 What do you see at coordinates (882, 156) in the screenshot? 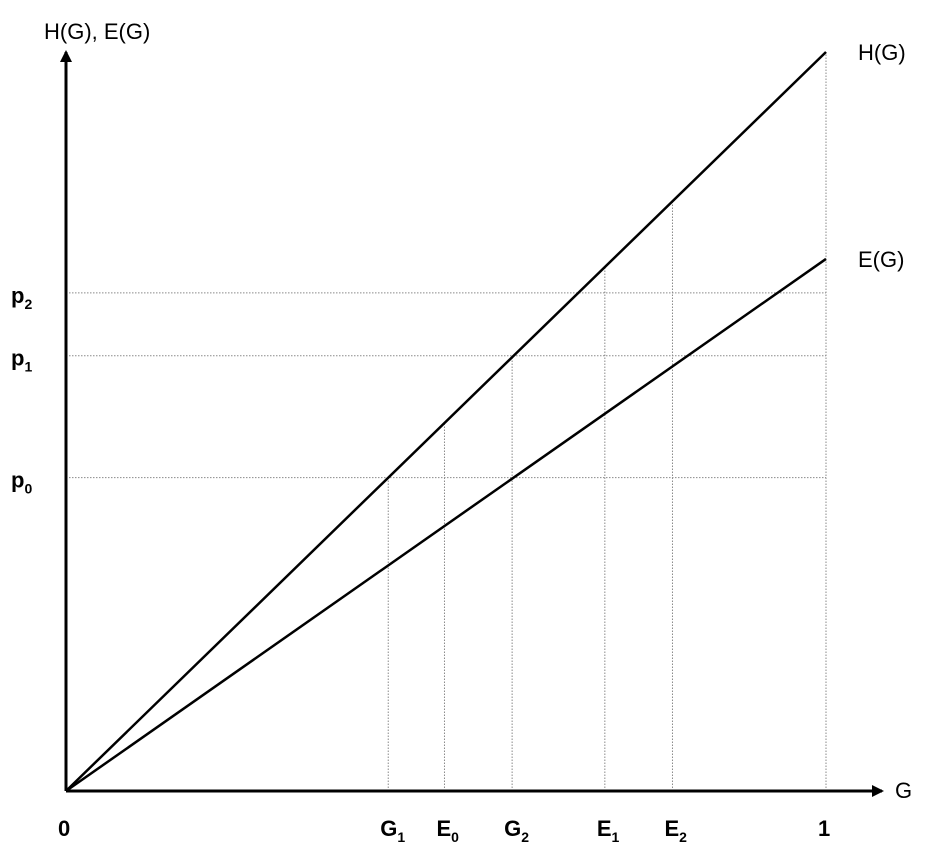
I see `series-labels: H(G) E(G)` at bounding box center [882, 156].